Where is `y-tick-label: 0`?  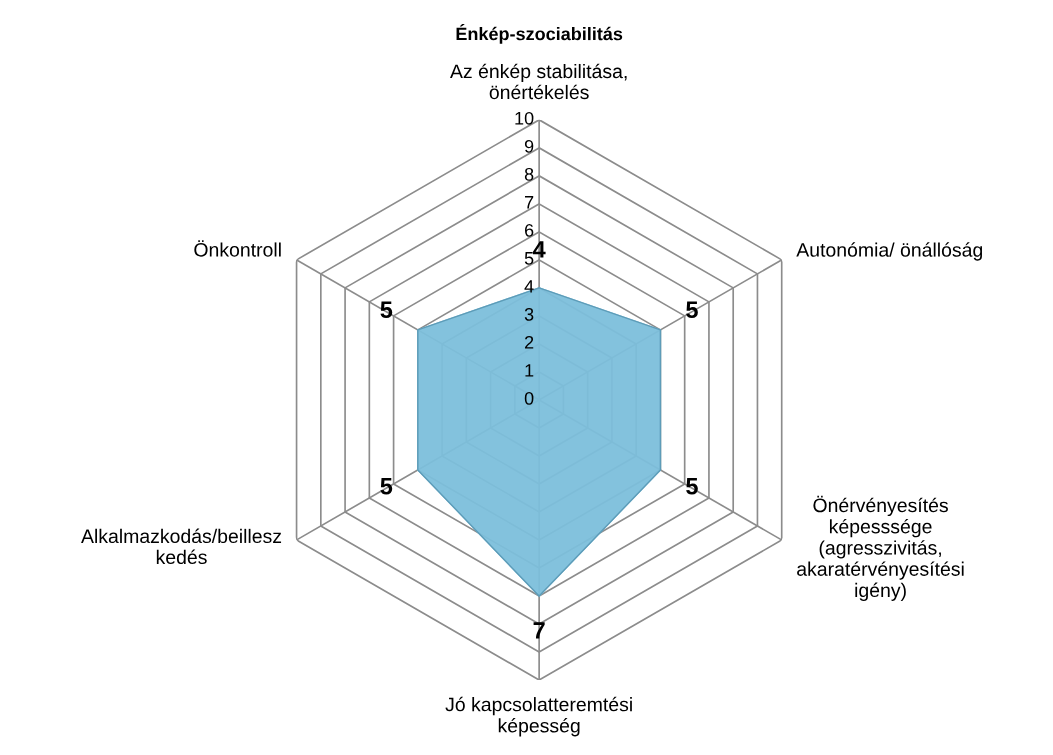 y-tick-label: 0 is located at coordinates (529, 398).